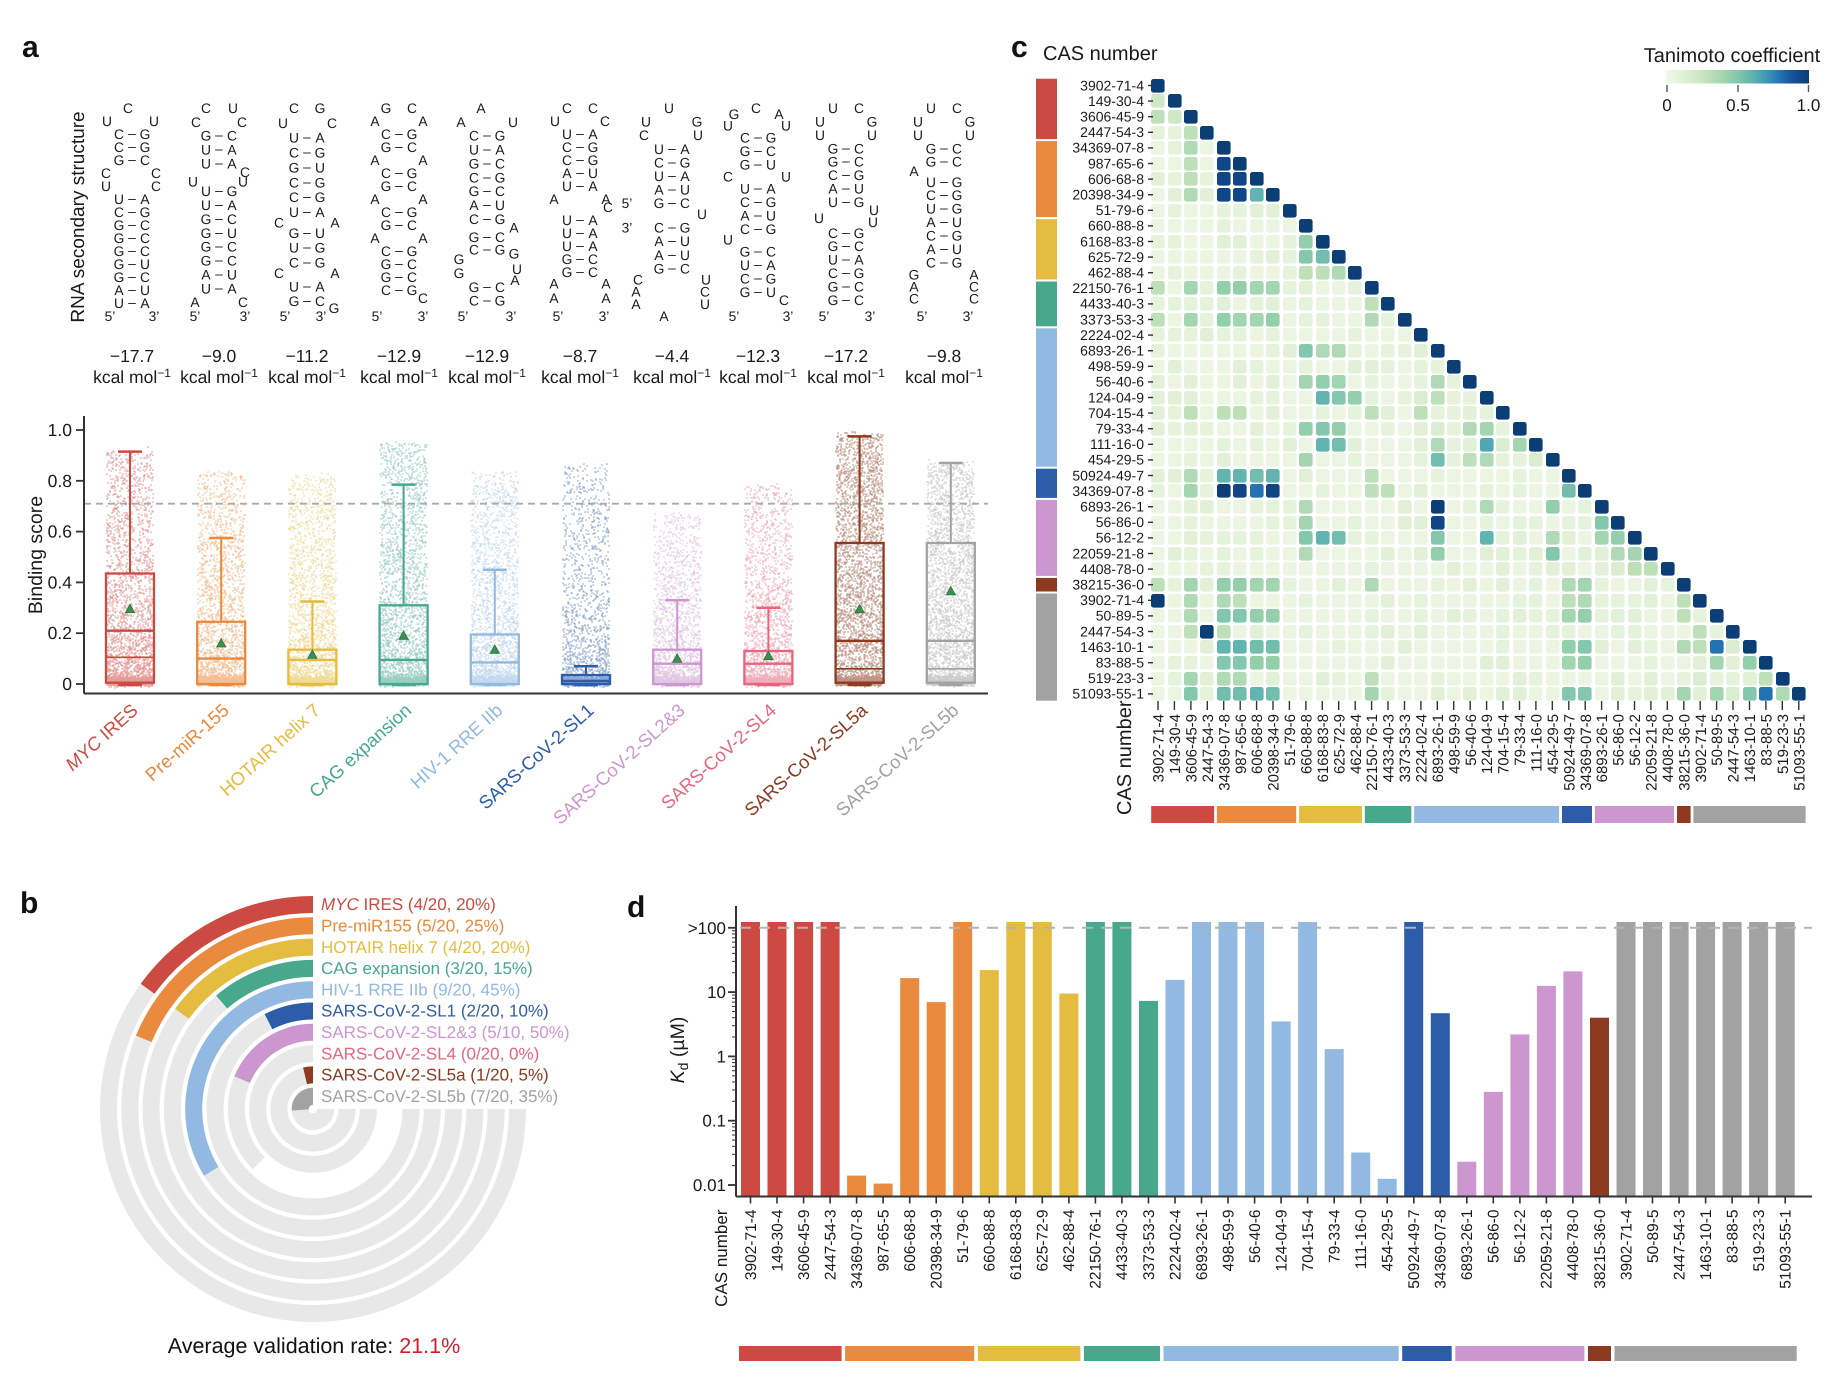  Describe the element at coordinates (910, 1241) in the screenshot. I see `svg-text: 606-68-8` at that location.